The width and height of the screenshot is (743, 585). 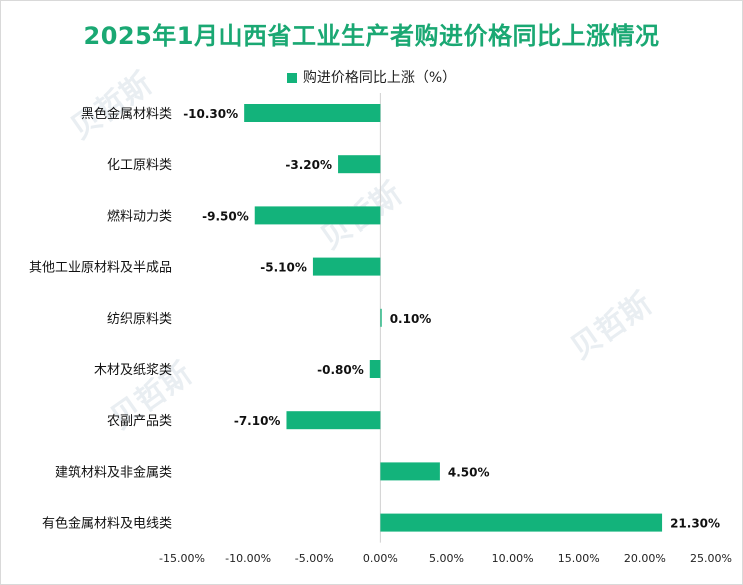 I want to click on x-tick-label: 5.00%, so click(x=446, y=558).